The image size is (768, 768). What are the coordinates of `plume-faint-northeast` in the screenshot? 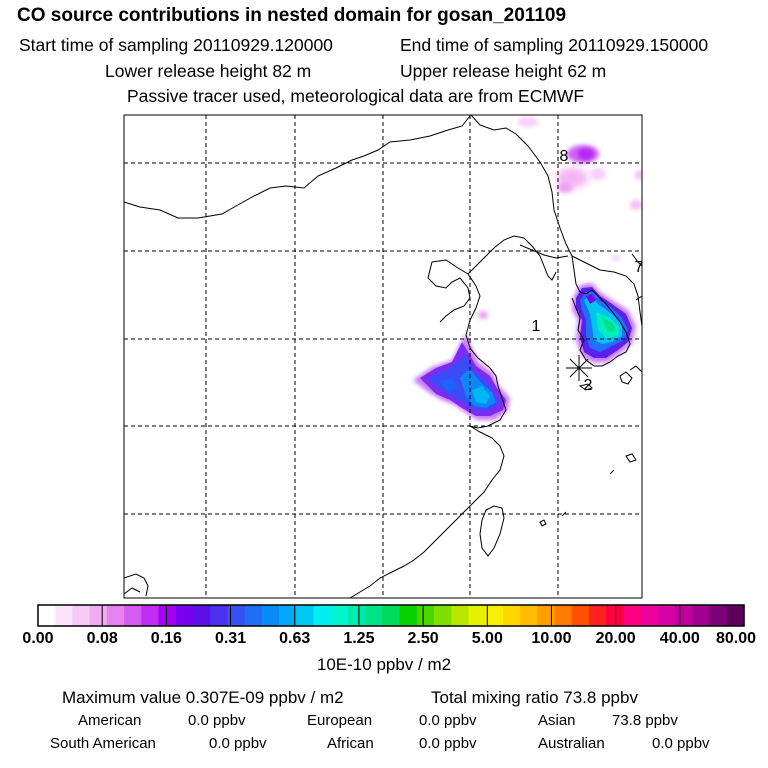 It's located at (560, 218).